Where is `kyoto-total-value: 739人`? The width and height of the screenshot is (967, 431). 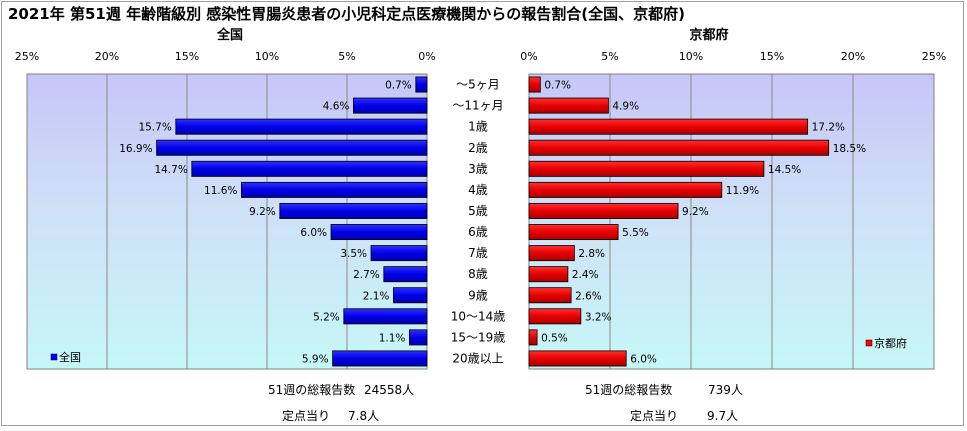
kyoto-total-value: 739人 is located at coordinates (725, 390).